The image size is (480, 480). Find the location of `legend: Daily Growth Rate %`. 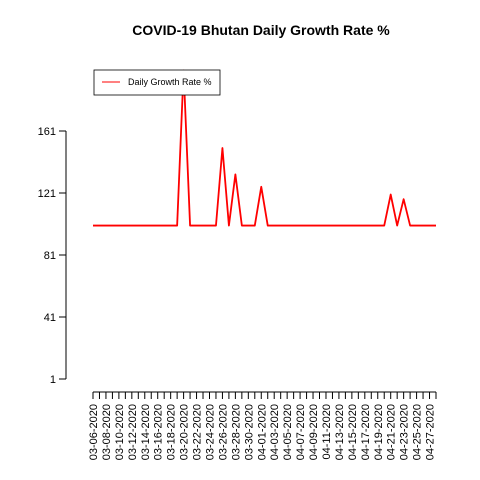

legend: Daily Growth Rate % is located at coordinates (157, 82).